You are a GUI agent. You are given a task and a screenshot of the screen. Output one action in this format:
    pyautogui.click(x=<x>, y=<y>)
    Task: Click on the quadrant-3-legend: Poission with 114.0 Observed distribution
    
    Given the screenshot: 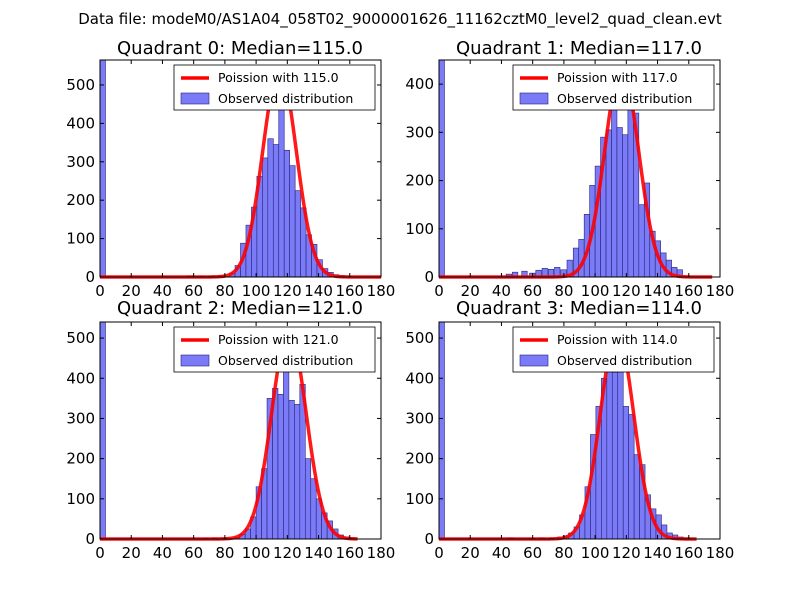 What is the action you would take?
    pyautogui.click(x=613, y=349)
    